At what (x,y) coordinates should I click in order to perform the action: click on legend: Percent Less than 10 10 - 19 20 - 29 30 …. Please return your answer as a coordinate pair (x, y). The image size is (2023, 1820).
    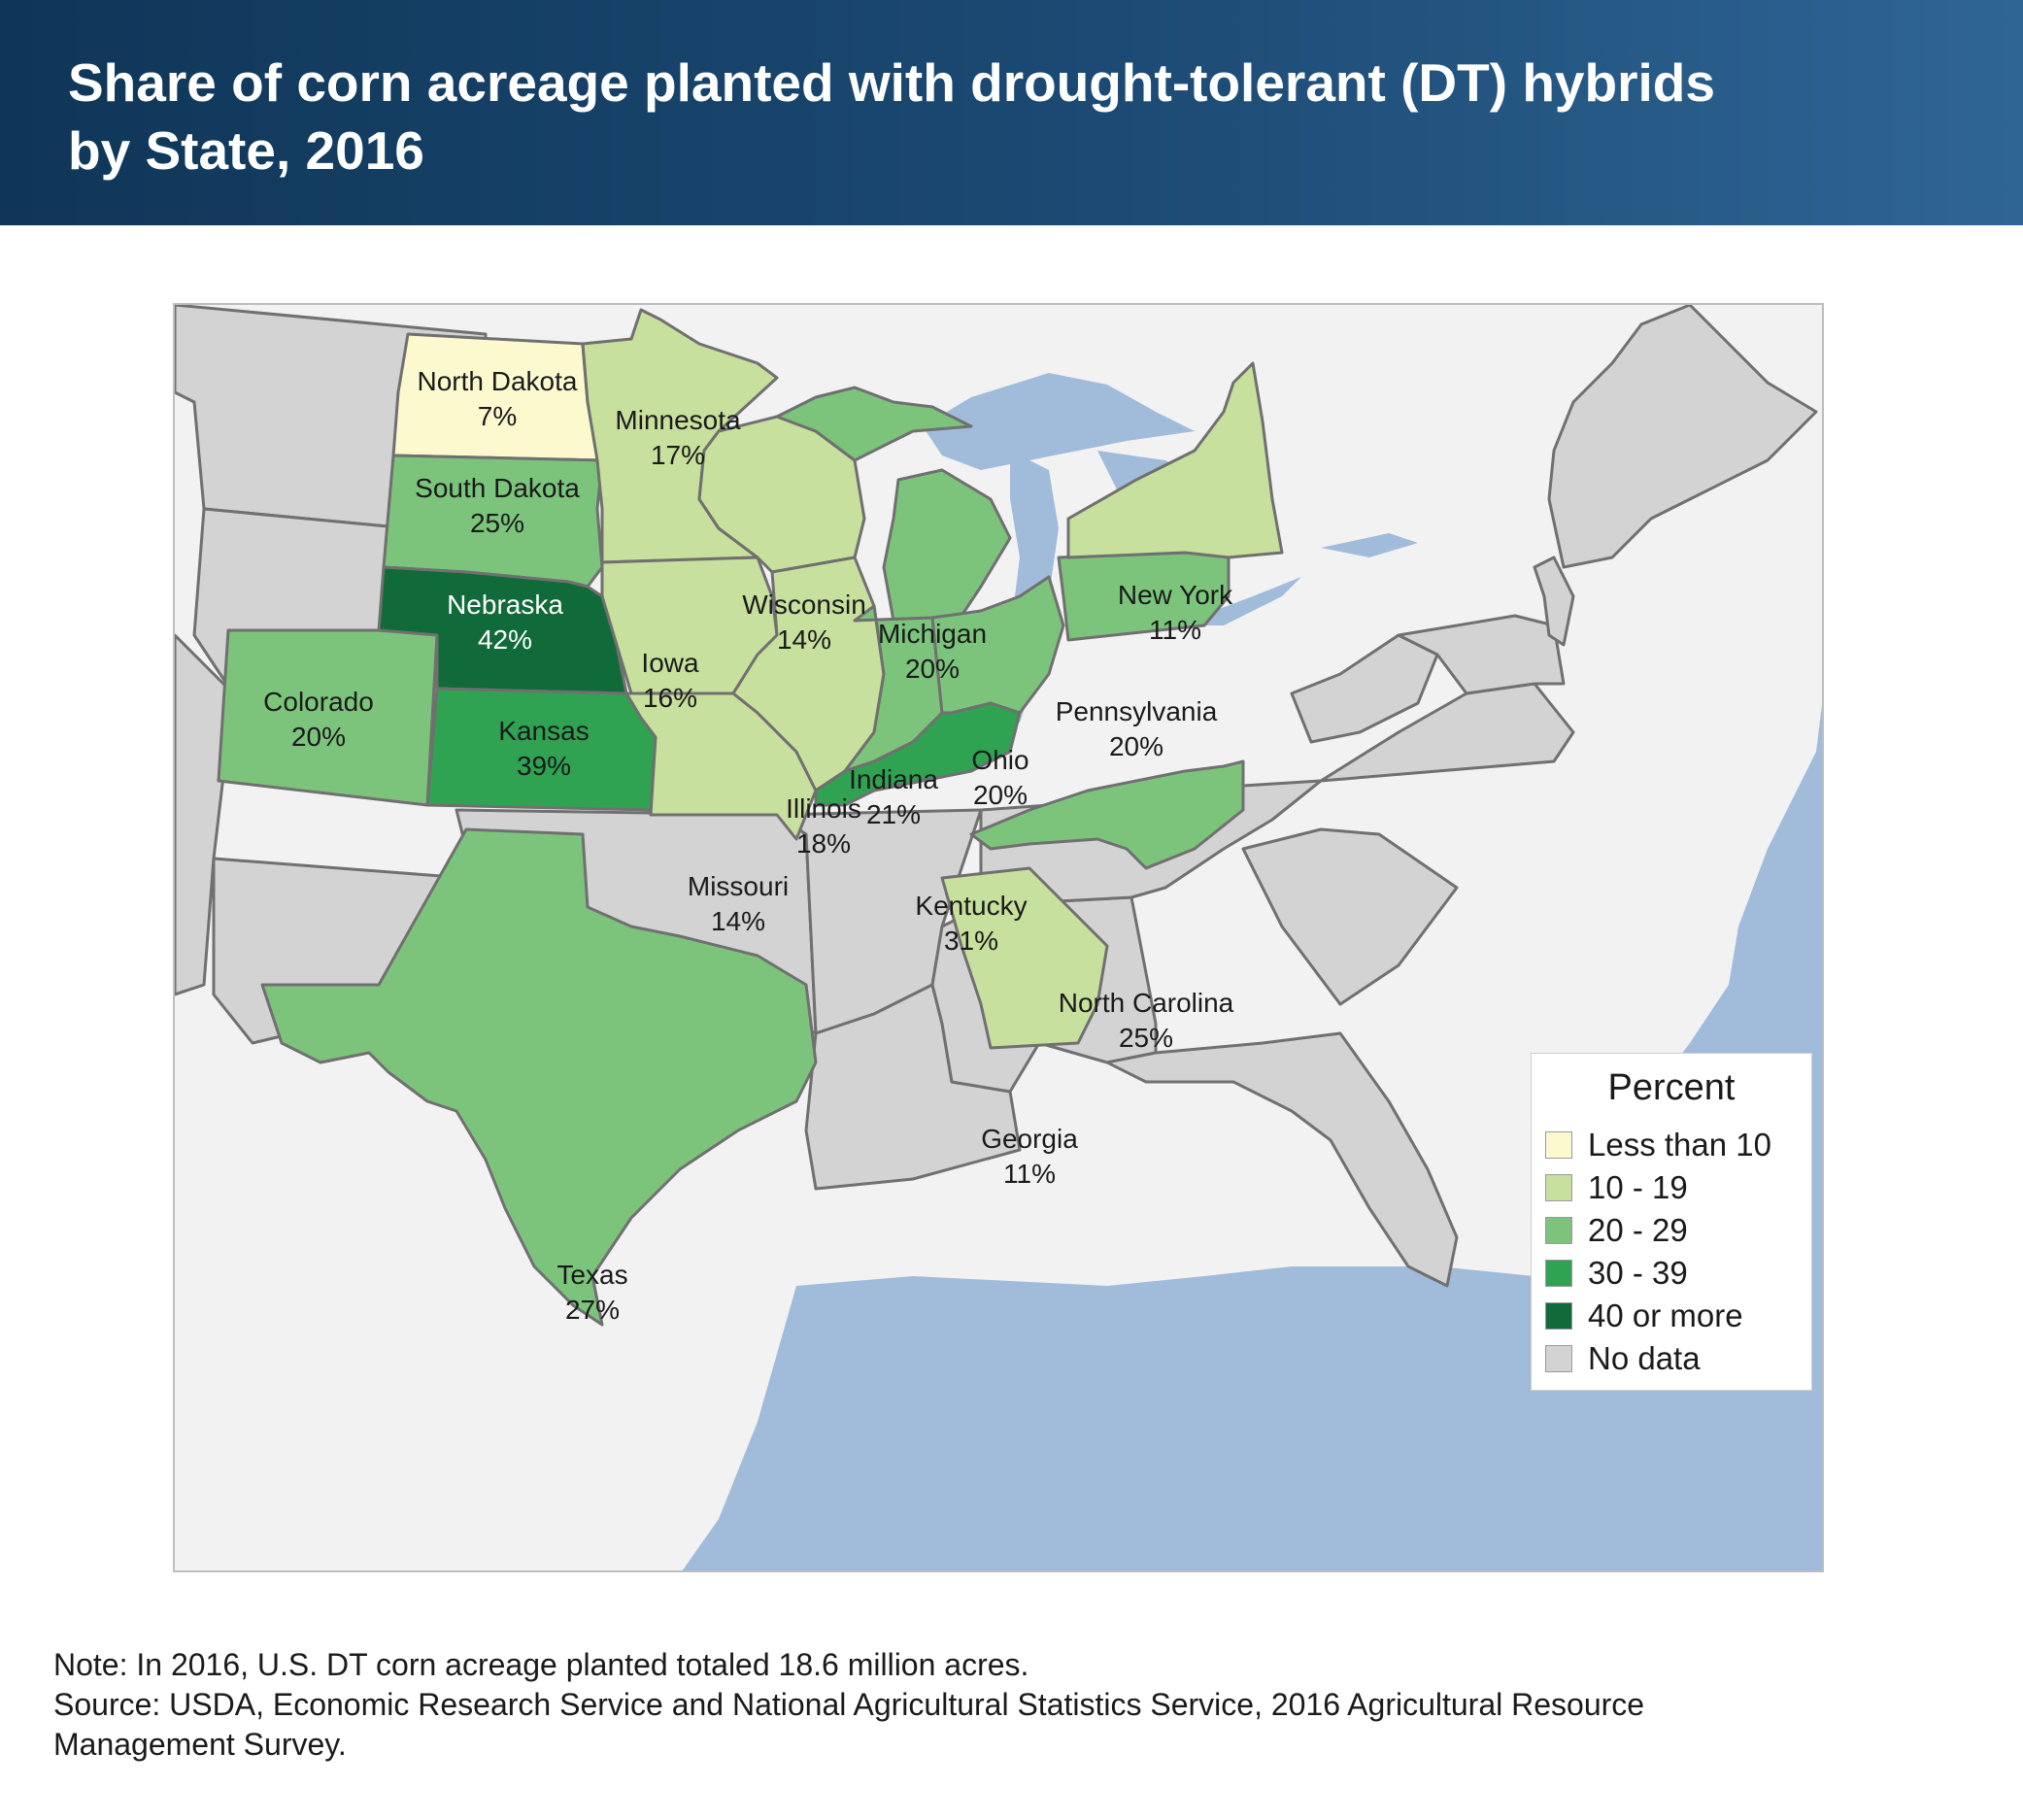
    Looking at the image, I should click on (1671, 1222).